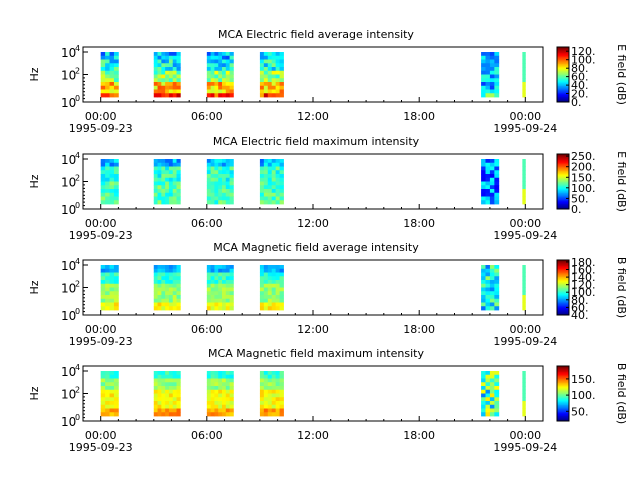 Image resolution: width=640 pixels, height=480 pixels. Describe the element at coordinates (207, 435) in the screenshot. I see `x-tick-label: 06:00` at that location.